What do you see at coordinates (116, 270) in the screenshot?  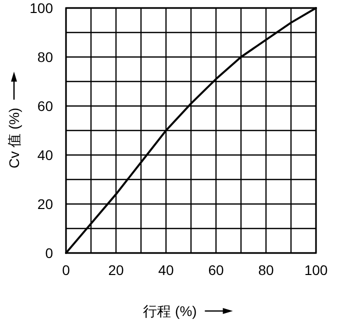 I see `x-tick-label: 20` at bounding box center [116, 270].